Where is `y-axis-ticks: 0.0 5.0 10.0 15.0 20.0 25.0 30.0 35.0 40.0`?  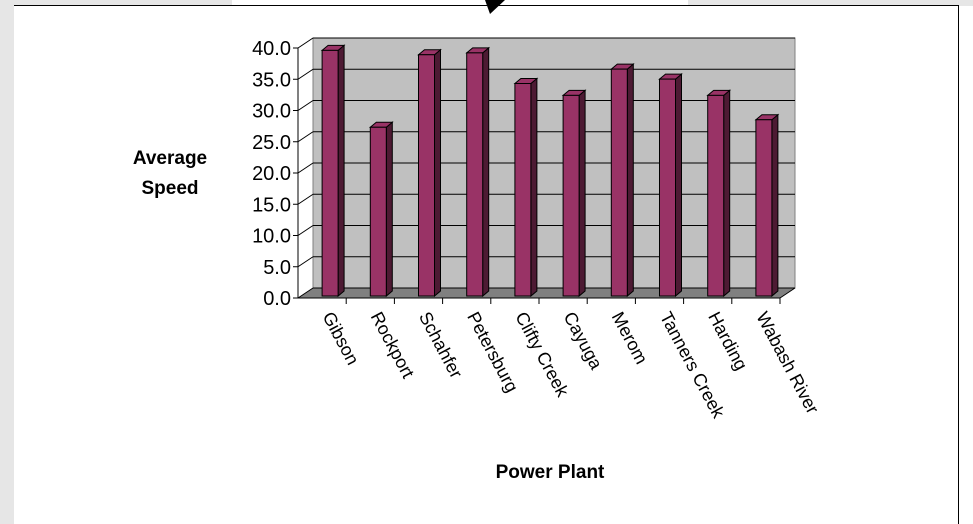 y-axis-ticks: 0.0 5.0 10.0 15.0 20.0 25.0 30.0 35.0 40.0 is located at coordinates (275, 174).